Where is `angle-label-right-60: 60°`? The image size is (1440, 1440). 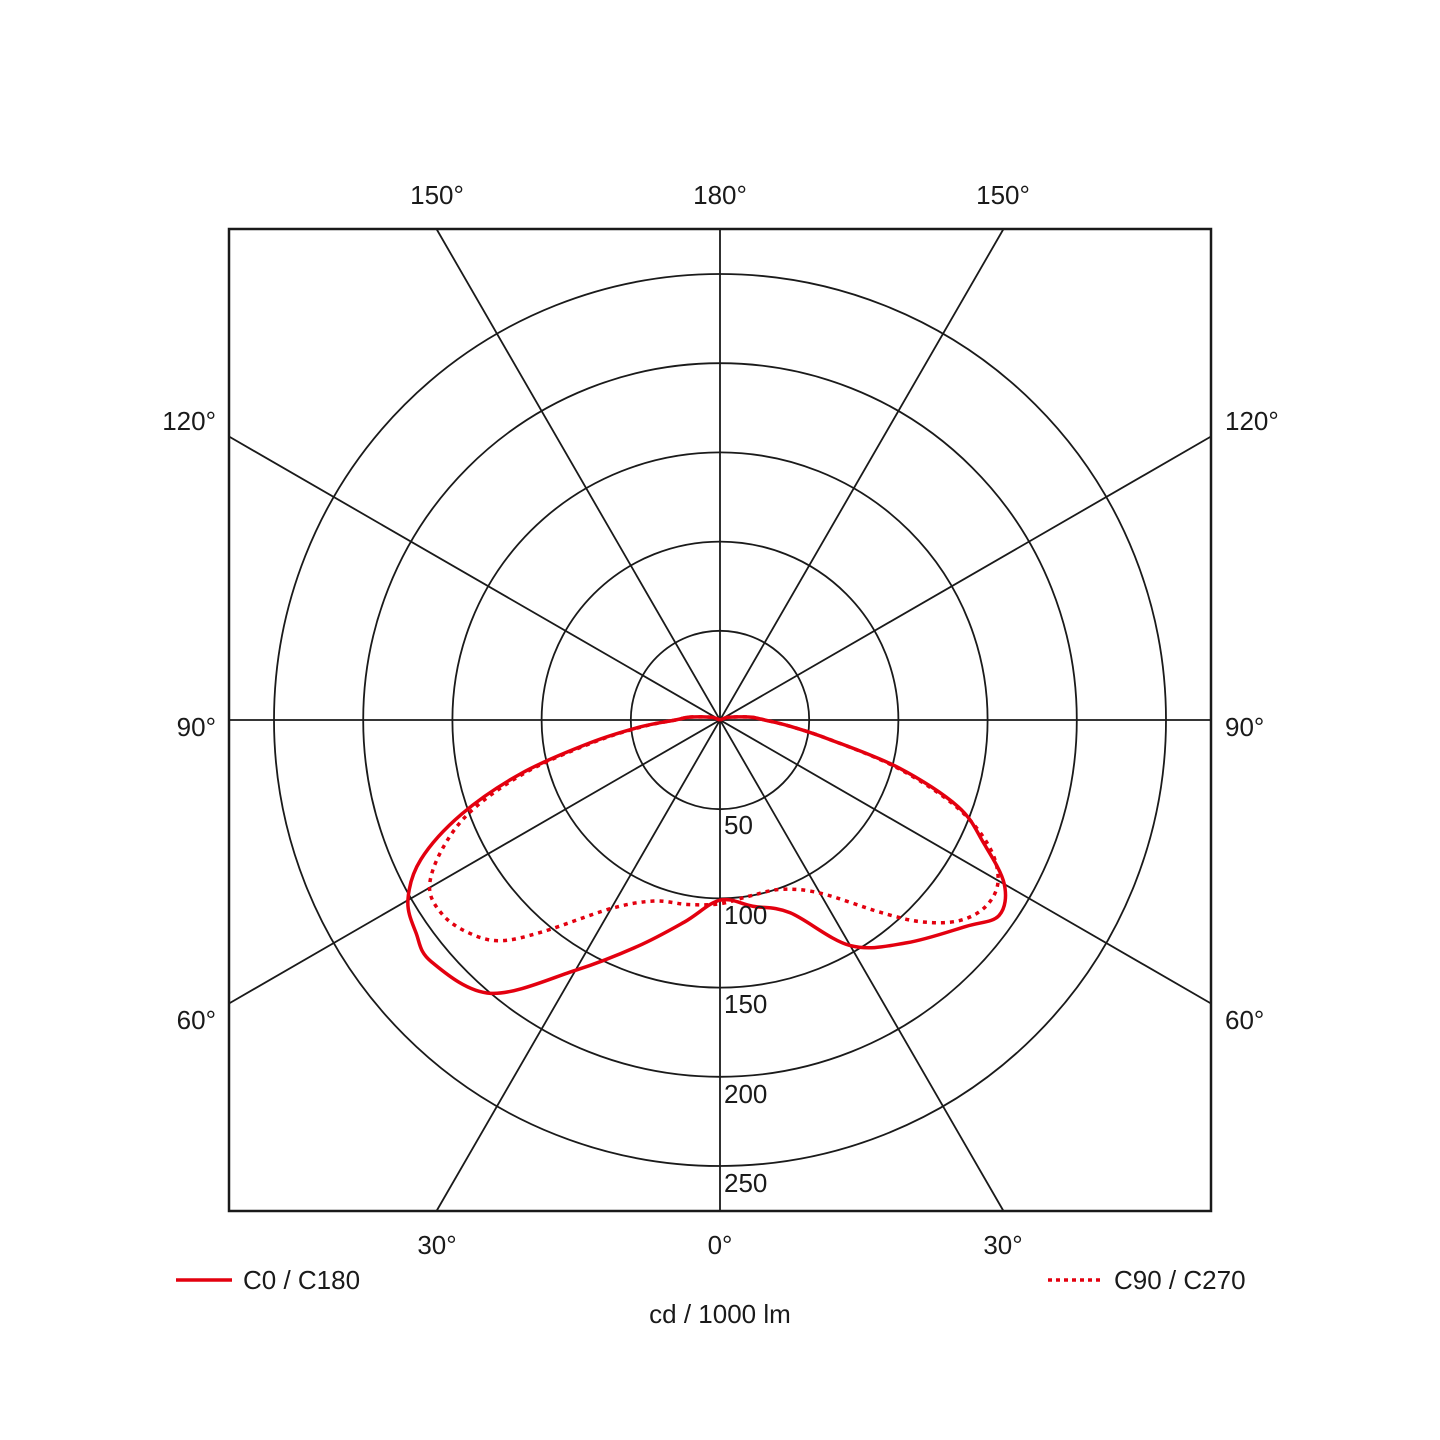 angle-label-right-60: 60° is located at coordinates (1244, 1020).